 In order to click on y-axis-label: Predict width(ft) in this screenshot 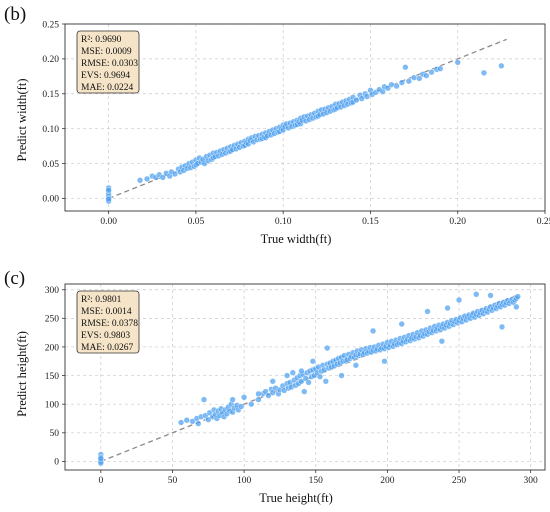, I will do `click(22, 120)`.